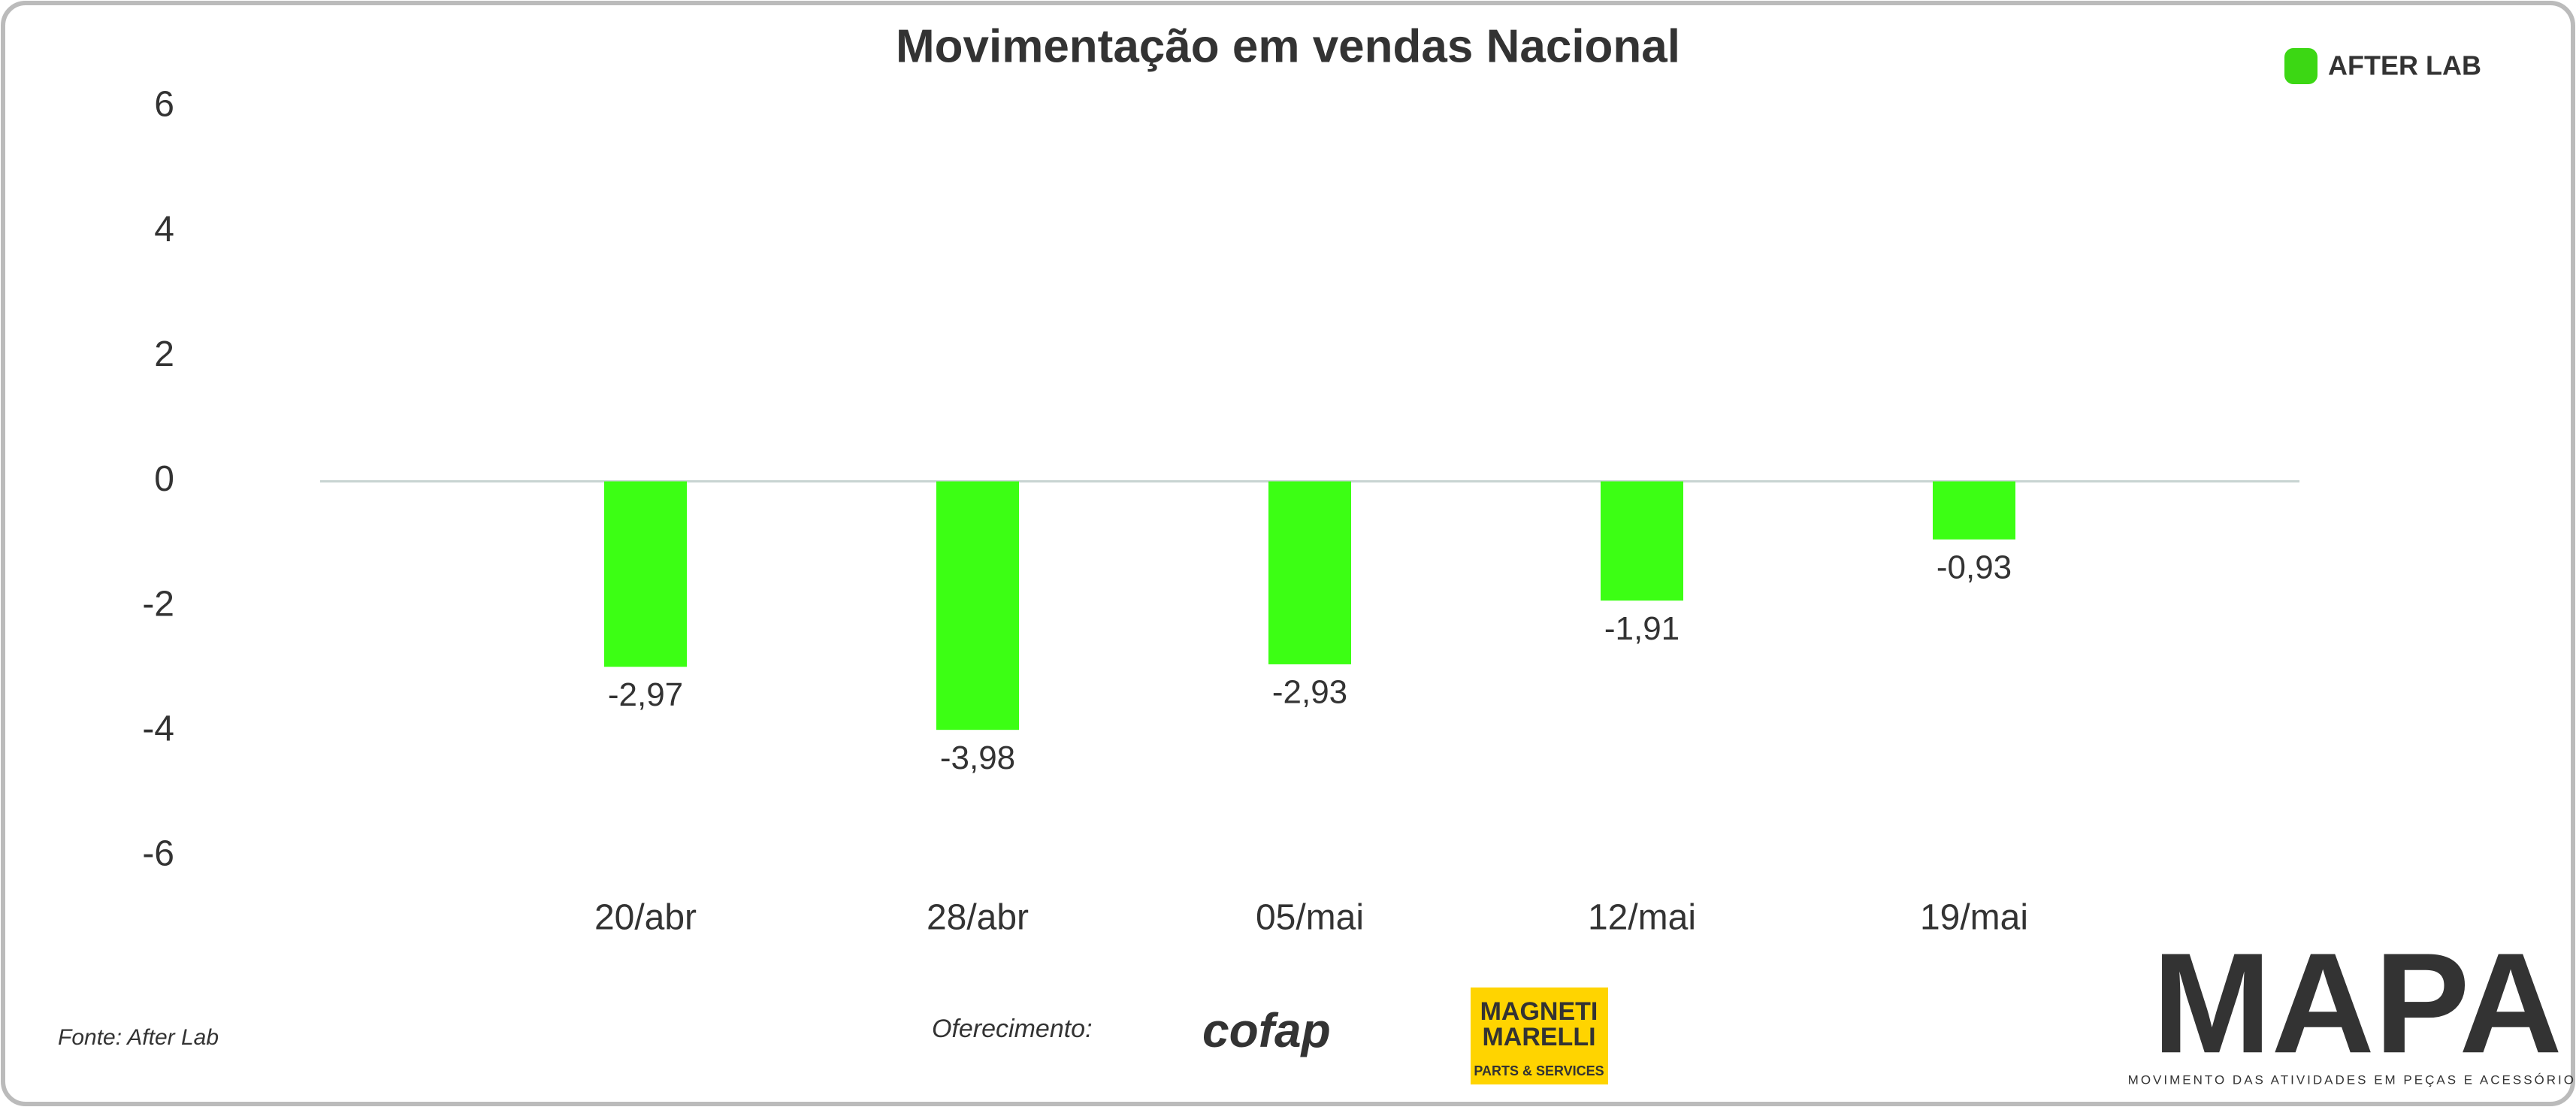 This screenshot has height=1107, width=2576. Describe the element at coordinates (2357, 1003) in the screenshot. I see `mapa-logo: MAPA` at that location.